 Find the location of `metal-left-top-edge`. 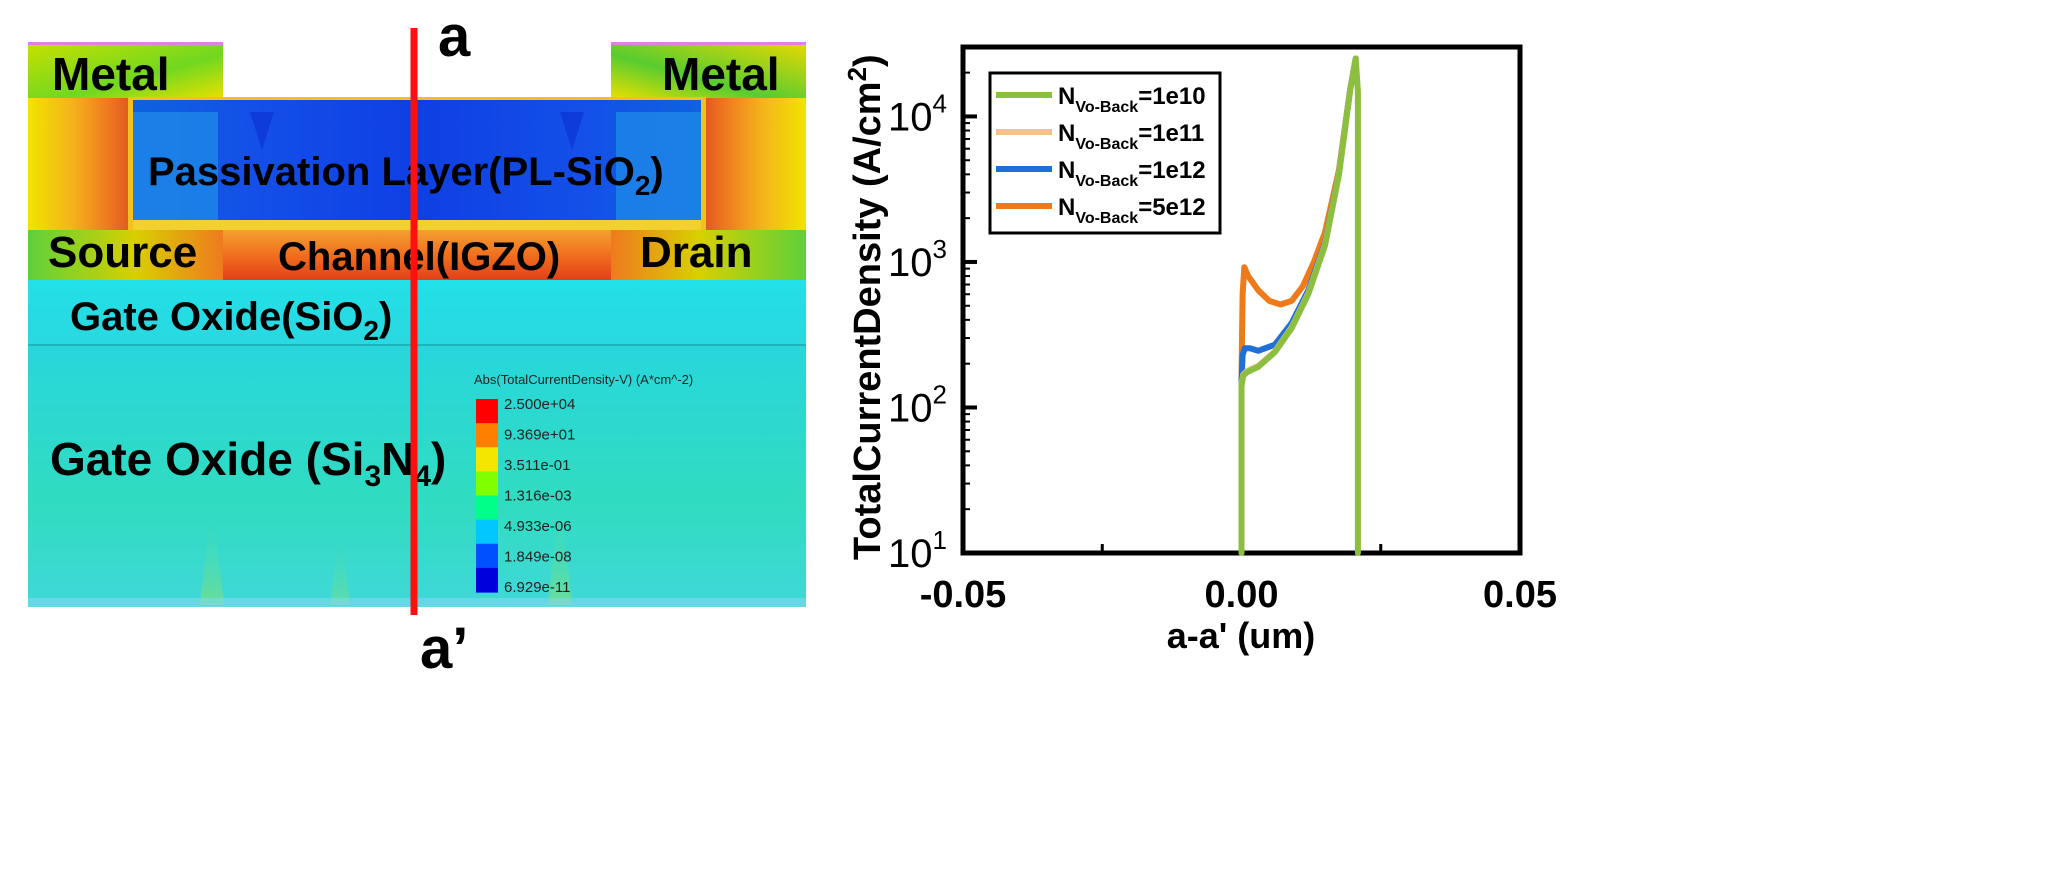

metal-left-top-edge is located at coordinates (125, 43).